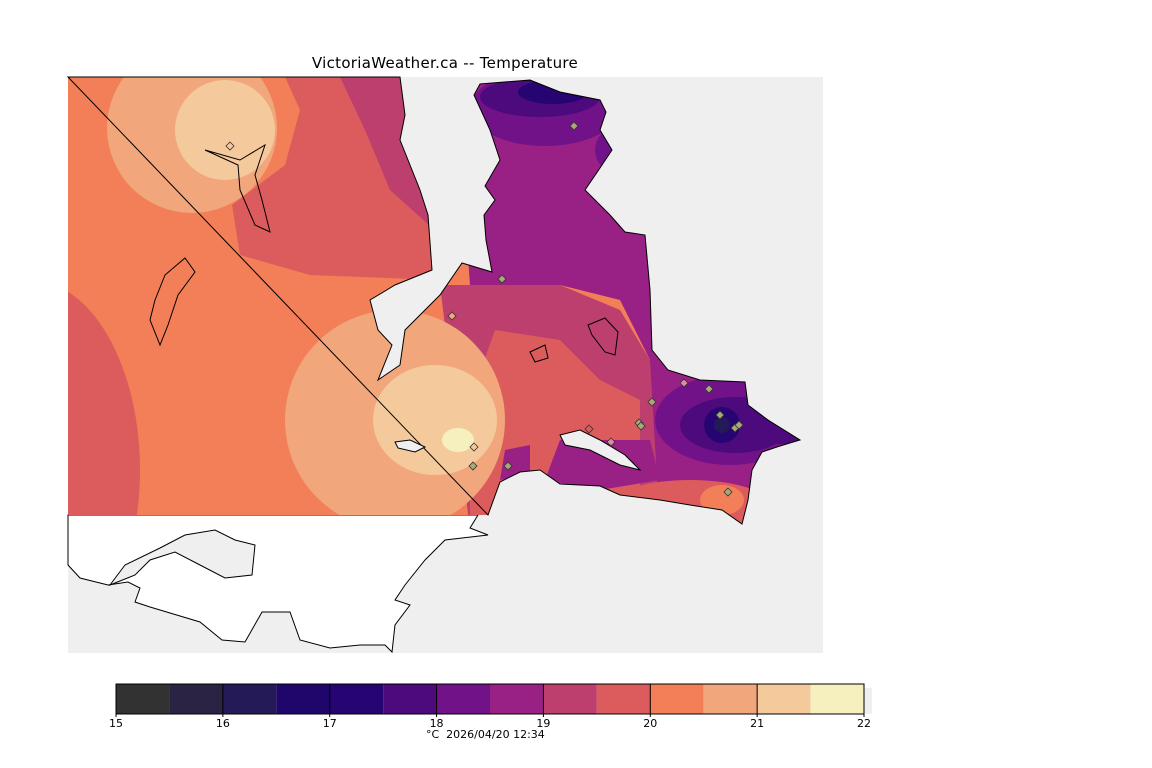 This screenshot has height=768, width=1152. I want to click on harbour-water, so click(600, 450).